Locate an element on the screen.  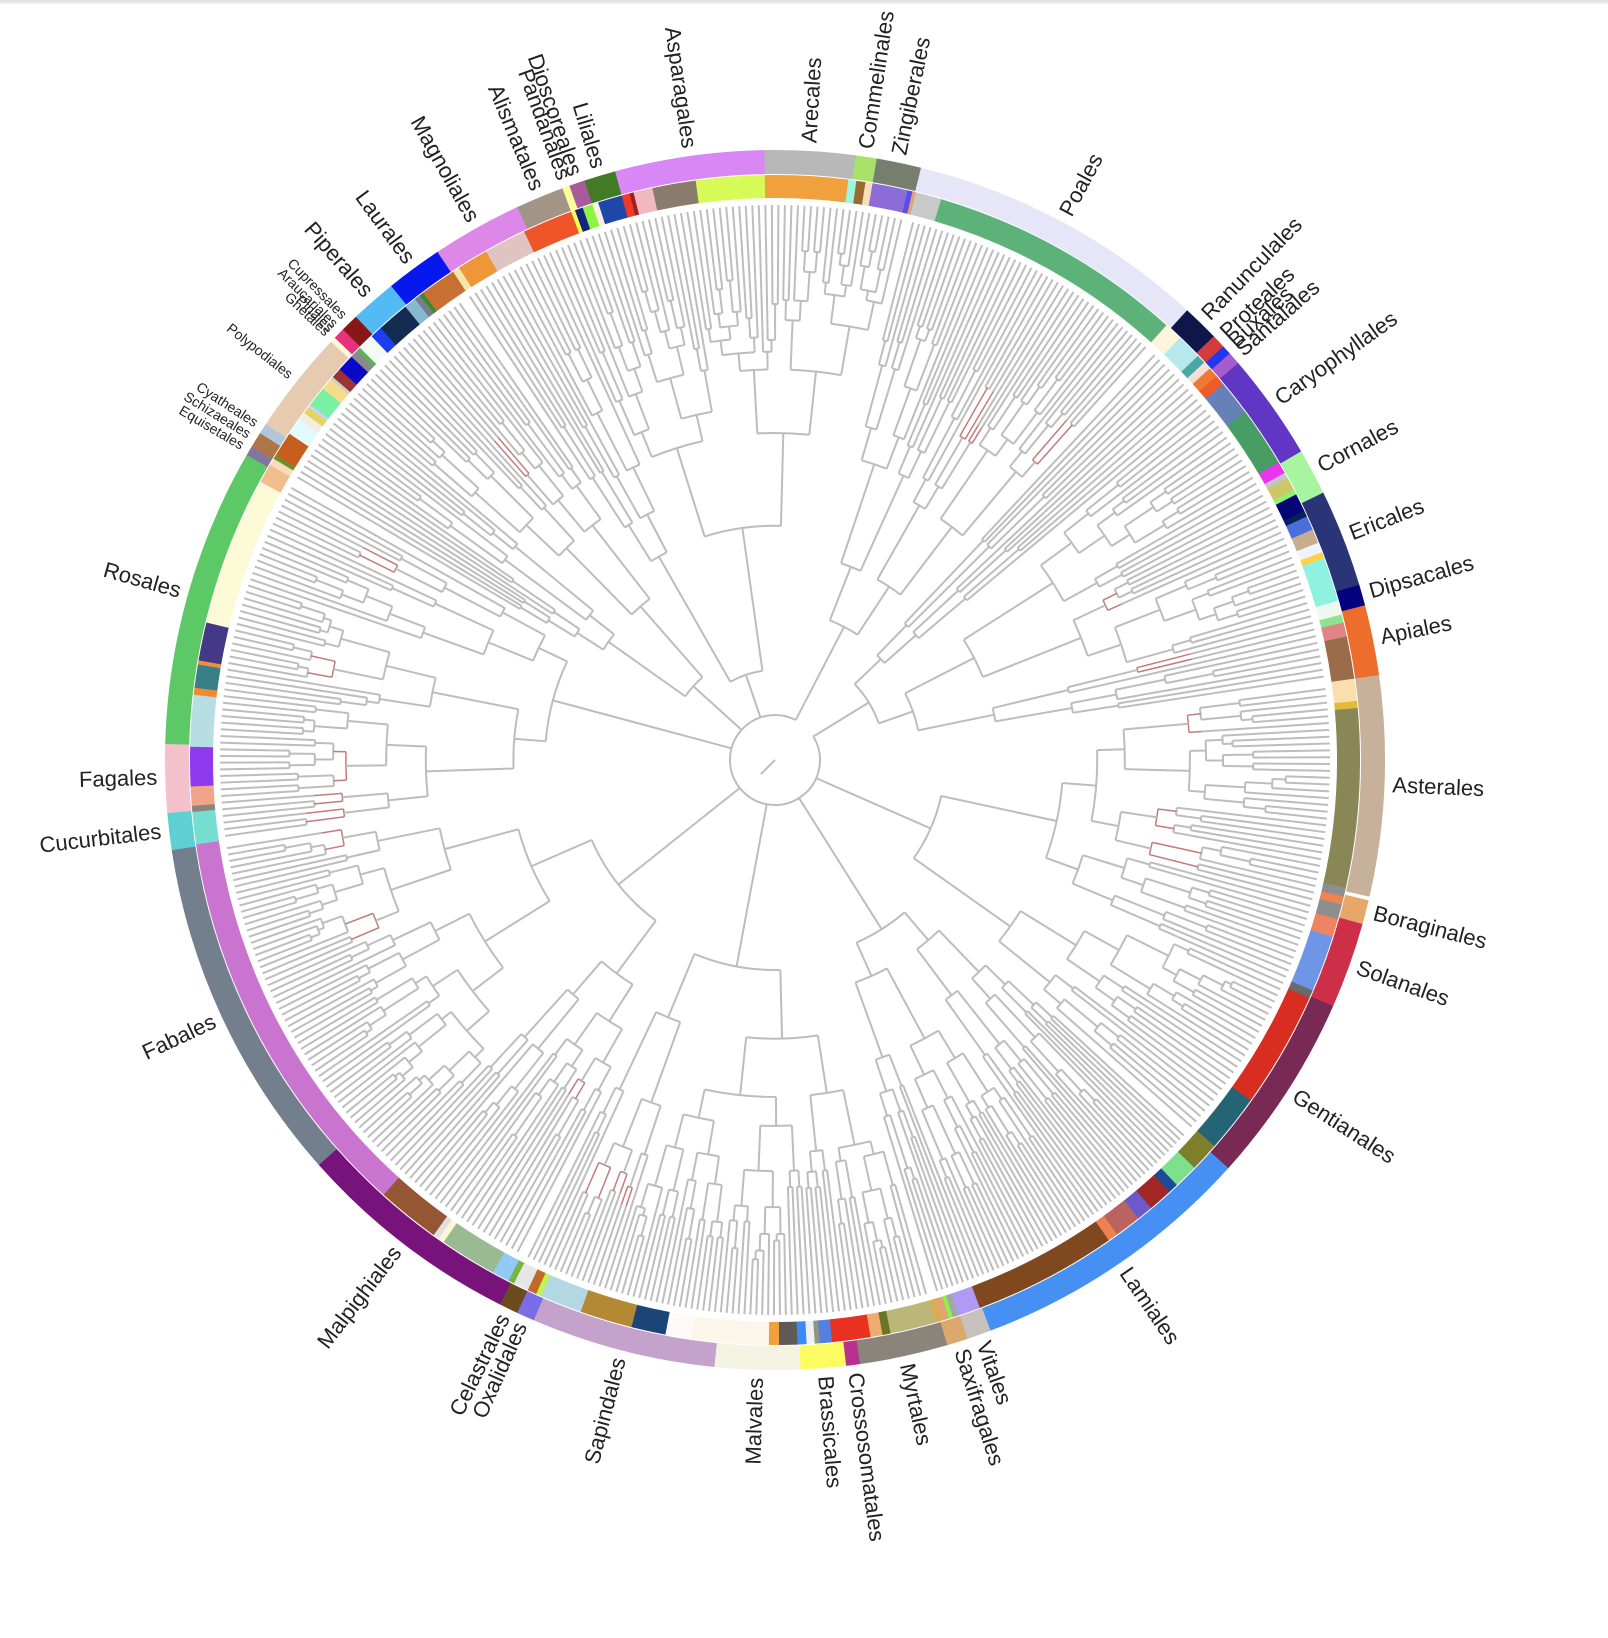
order-label-gentianales: Gentianales is located at coordinates (1344, 1126).